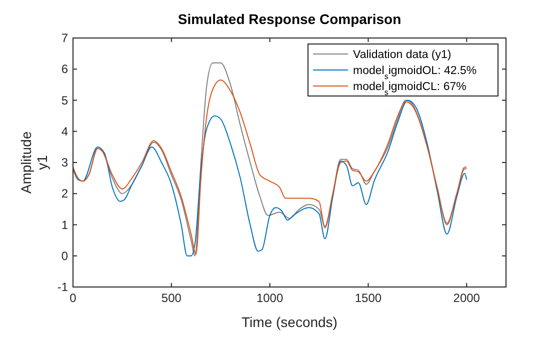  What do you see at coordinates (34, 162) in the screenshot?
I see `y-axis-title: Amplitude y1` at bounding box center [34, 162].